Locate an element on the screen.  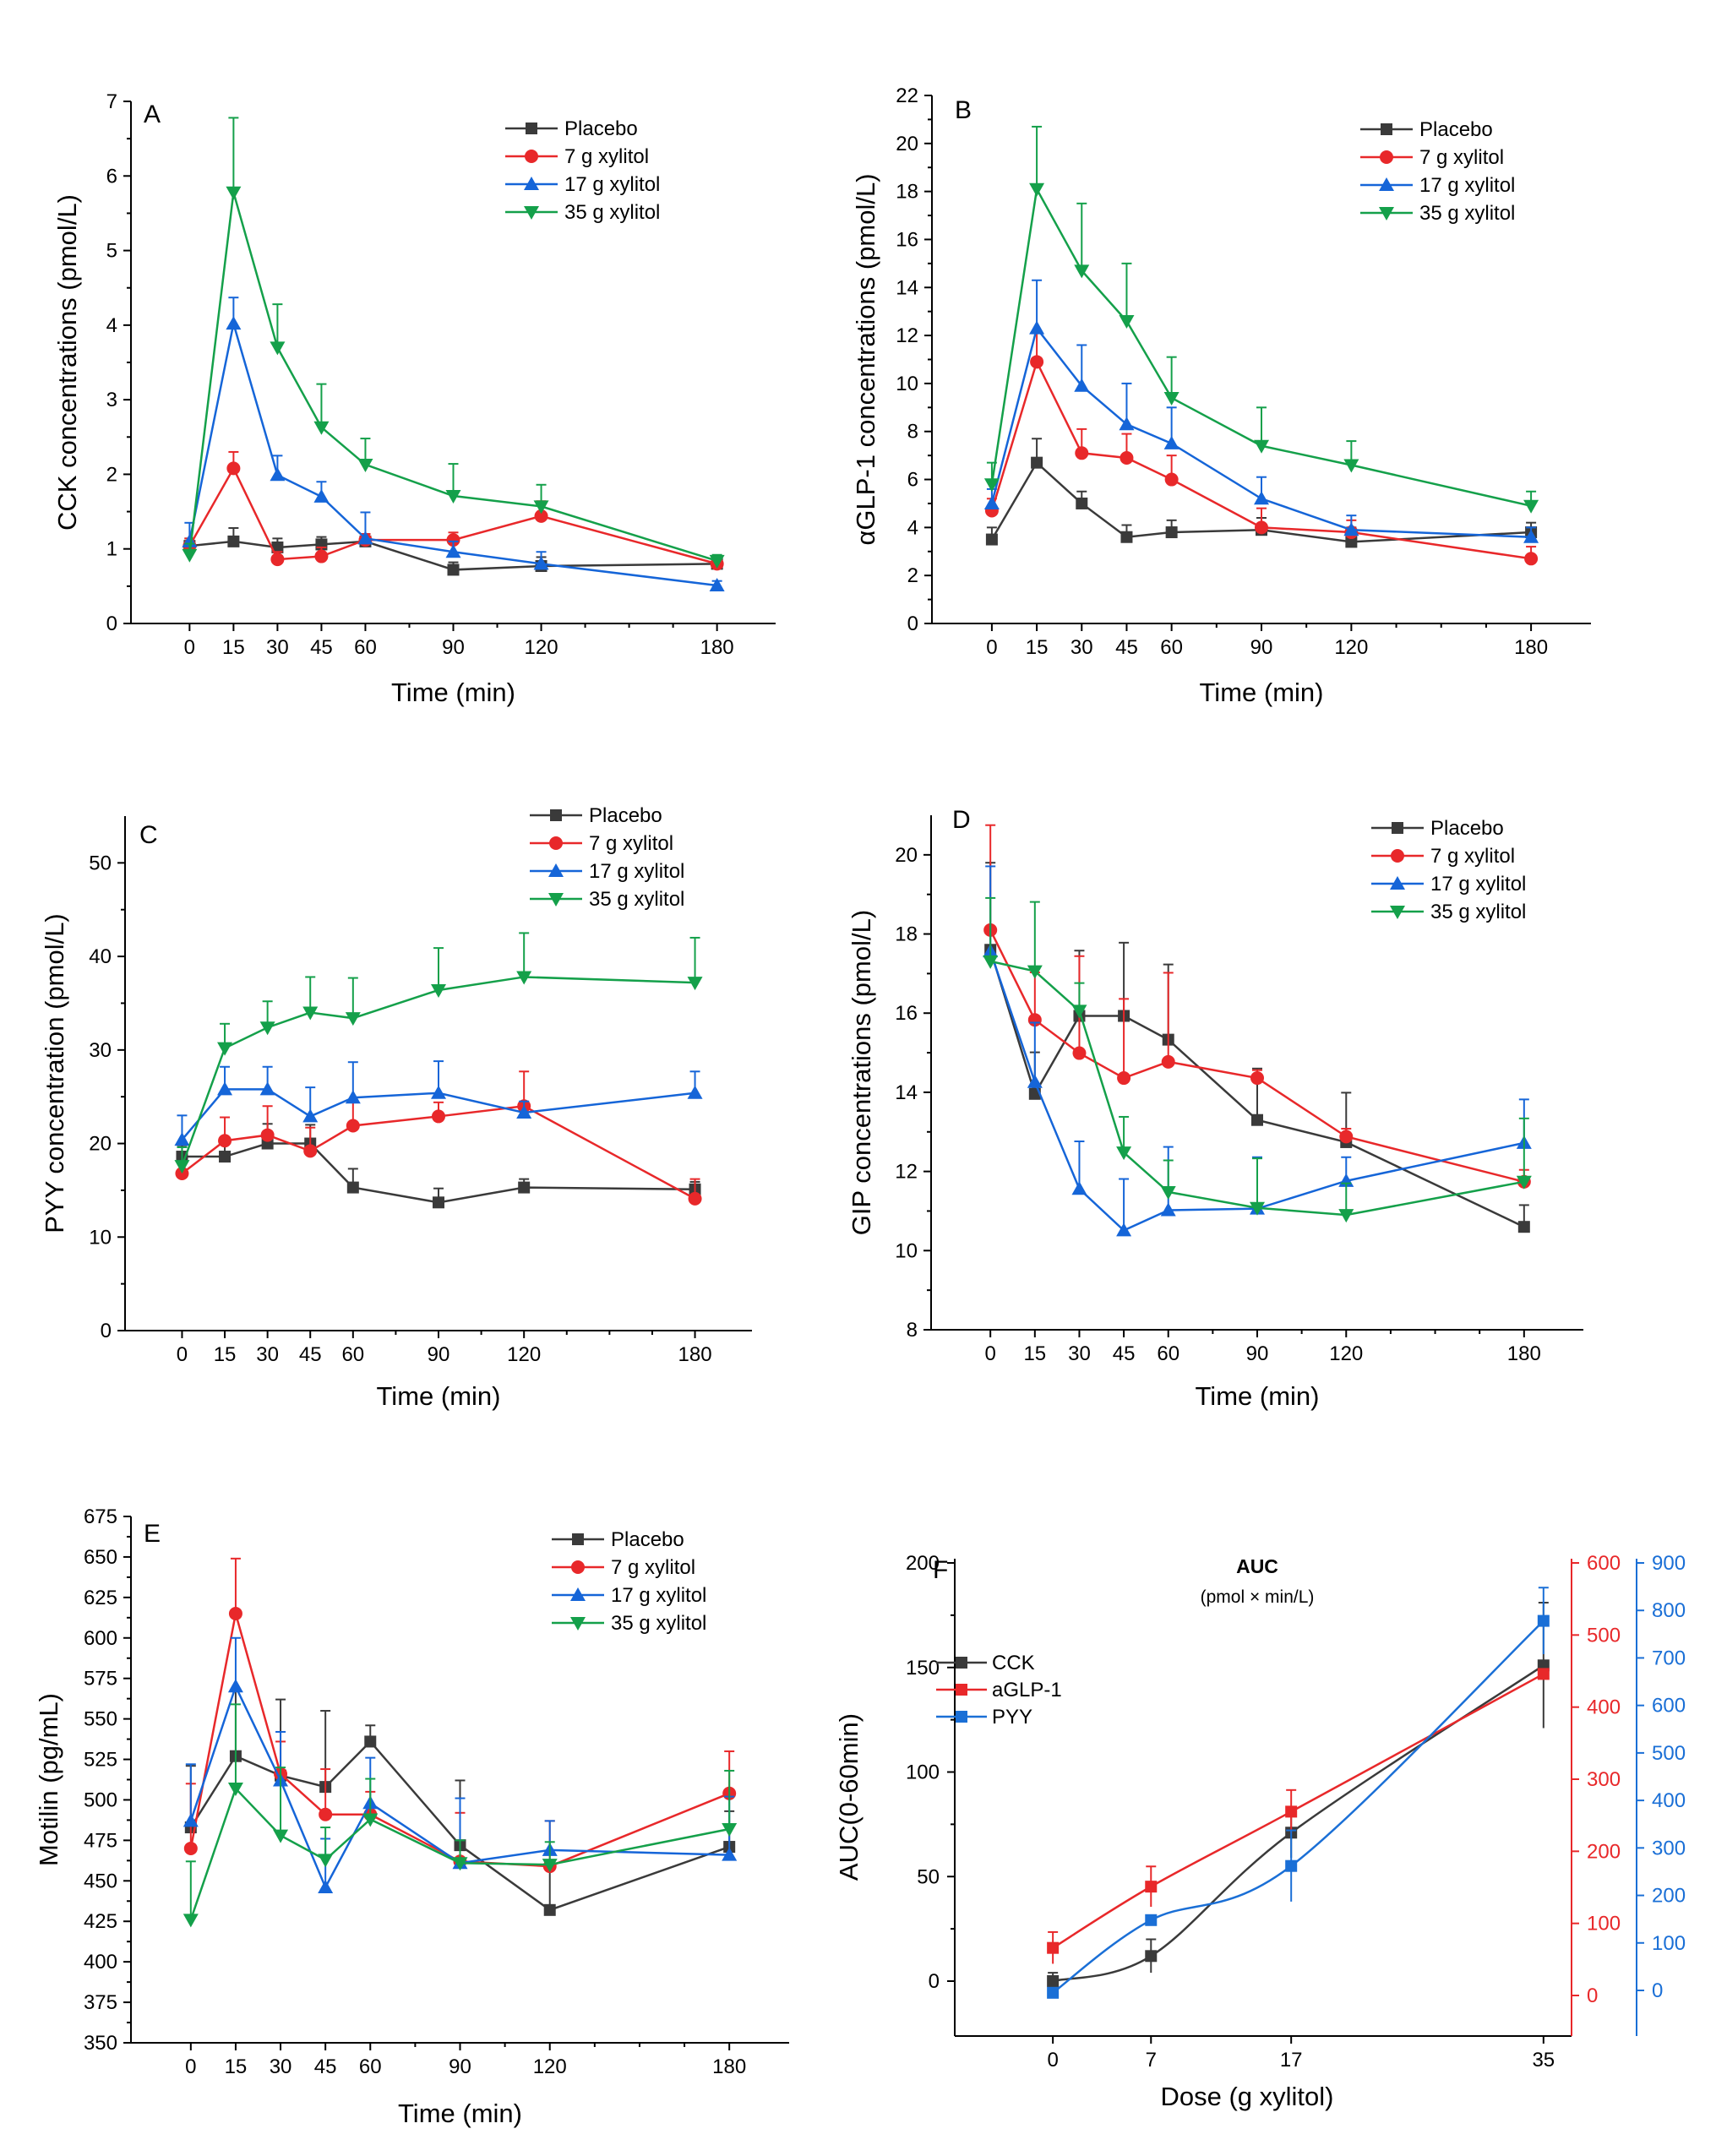
y-tick-label: 7 is located at coordinates (111, 101).